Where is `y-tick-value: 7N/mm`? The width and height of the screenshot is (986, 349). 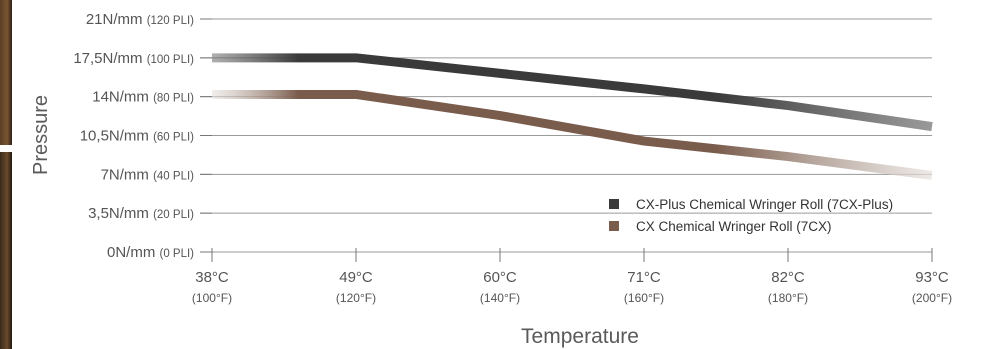
y-tick-value: 7N/mm is located at coordinates (127, 174).